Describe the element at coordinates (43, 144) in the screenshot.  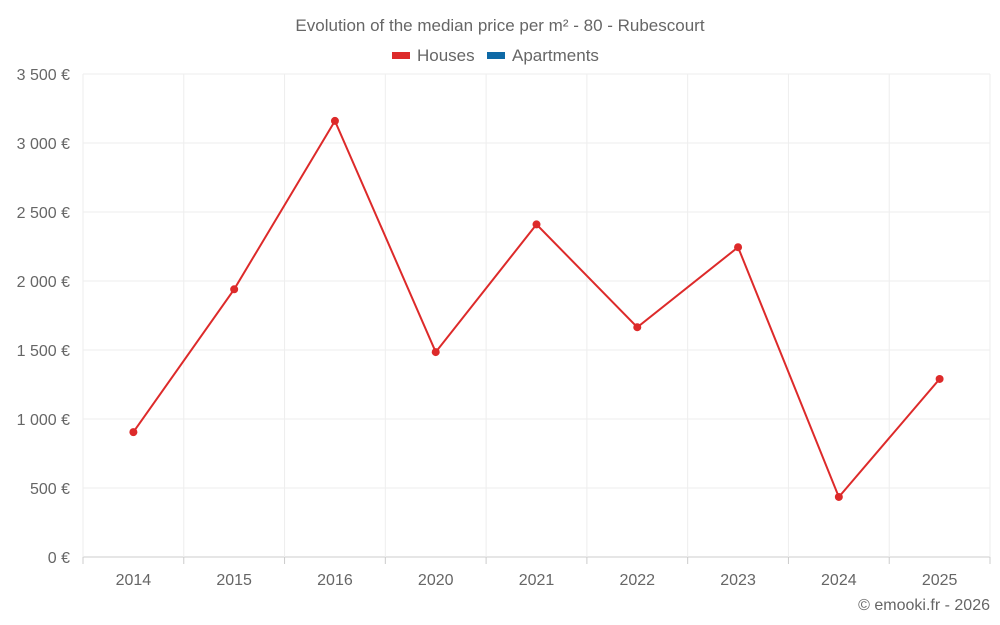
I see `y-tick-label: 3 000 €` at that location.